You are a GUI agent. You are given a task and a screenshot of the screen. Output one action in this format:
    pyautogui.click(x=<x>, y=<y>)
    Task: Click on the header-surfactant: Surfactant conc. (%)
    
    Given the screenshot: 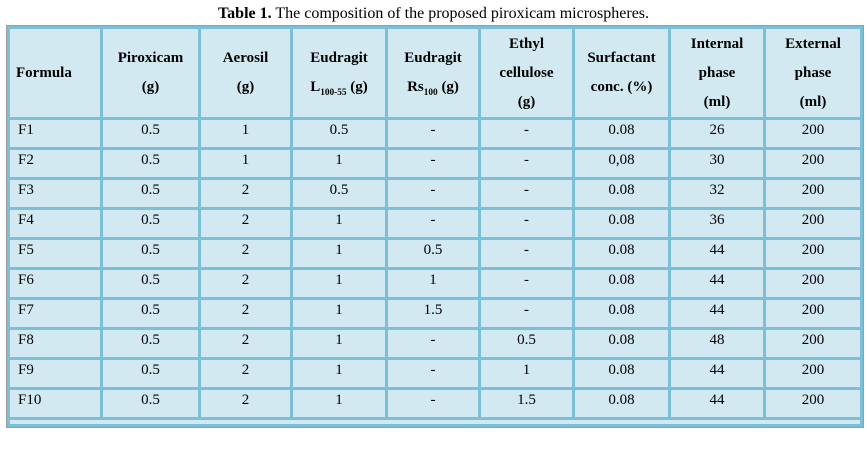 What is the action you would take?
    pyautogui.click(x=621, y=73)
    